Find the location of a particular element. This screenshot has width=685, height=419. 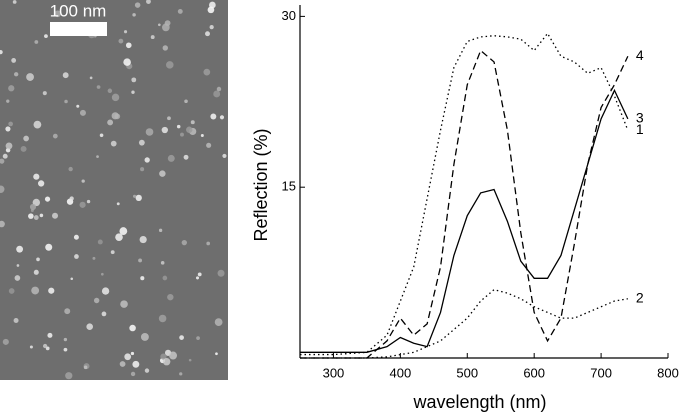

scale-bar-label: 100 nm is located at coordinates (78, 10).